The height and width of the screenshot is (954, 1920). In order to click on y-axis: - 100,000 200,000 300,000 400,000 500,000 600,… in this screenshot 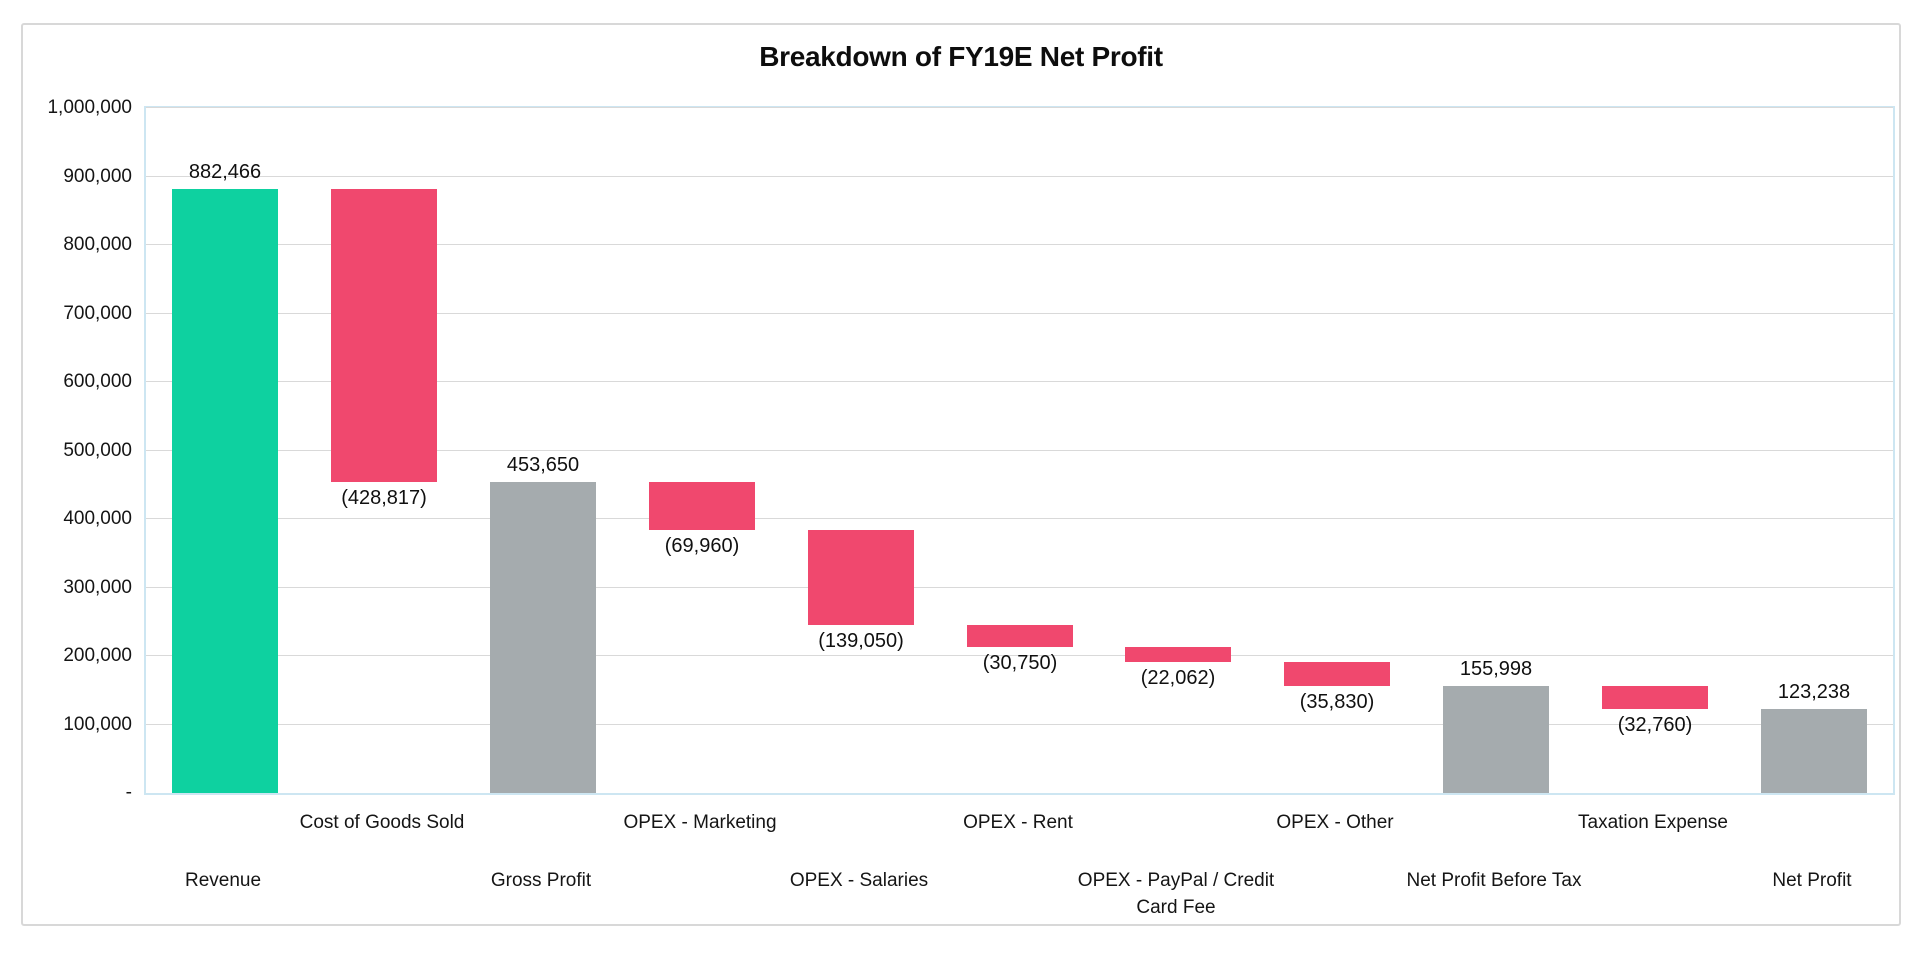, I will do `click(77, 450)`.